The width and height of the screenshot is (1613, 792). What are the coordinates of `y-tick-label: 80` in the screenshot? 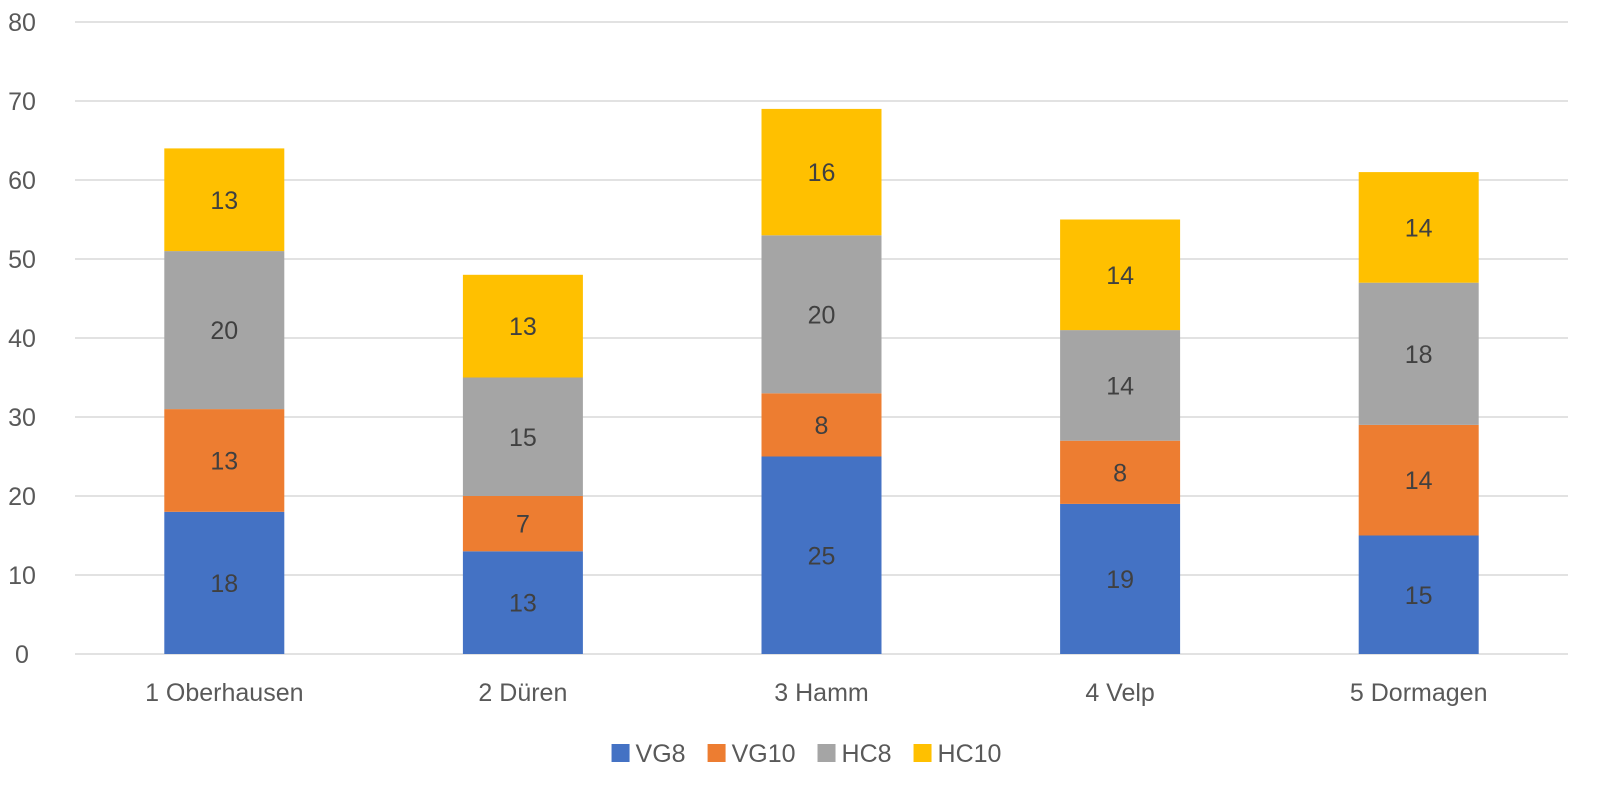 It's located at (22, 23).